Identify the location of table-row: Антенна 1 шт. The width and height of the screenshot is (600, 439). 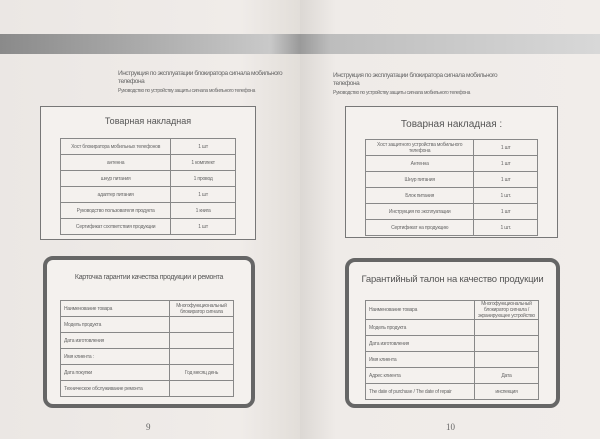
(451, 163).